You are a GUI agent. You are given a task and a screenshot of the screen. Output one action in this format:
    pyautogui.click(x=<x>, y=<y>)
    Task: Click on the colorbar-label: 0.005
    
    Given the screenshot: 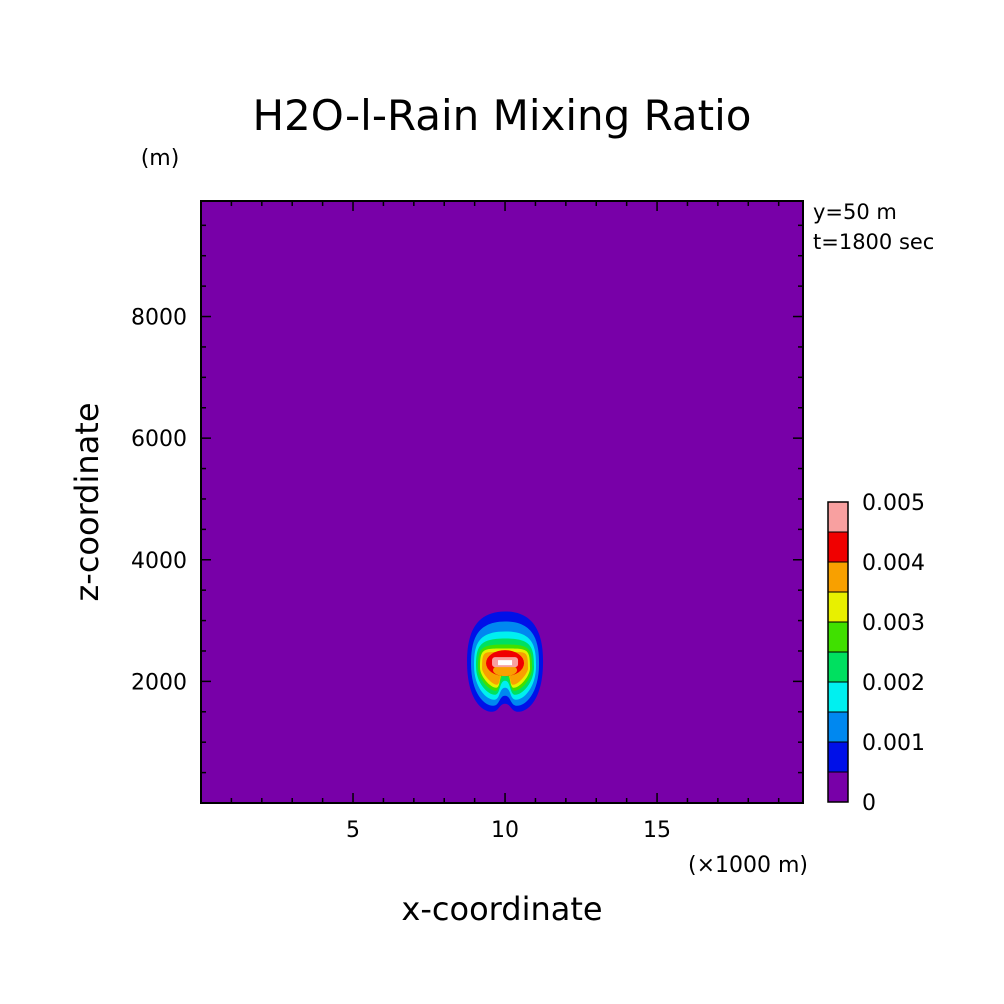 What is the action you would take?
    pyautogui.click(x=893, y=503)
    